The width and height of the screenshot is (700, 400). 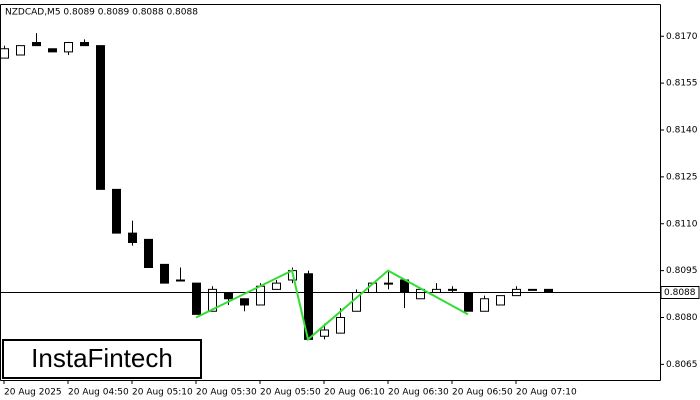 What do you see at coordinates (162, 393) in the screenshot?
I see `x-tick-label: 20 Aug 05:10` at bounding box center [162, 393].